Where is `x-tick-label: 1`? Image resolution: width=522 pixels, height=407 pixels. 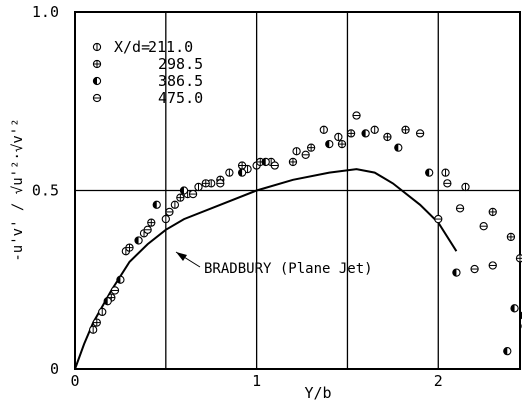 x-tick-label: 1 is located at coordinates (256, 381).